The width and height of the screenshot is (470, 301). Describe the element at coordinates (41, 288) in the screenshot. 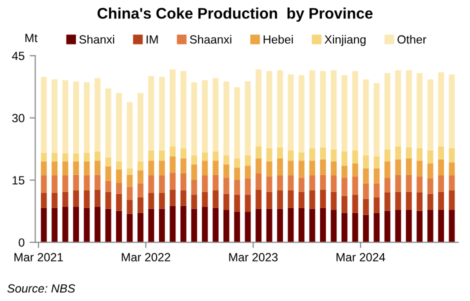

I see `source-note: Source: NBS` at that location.